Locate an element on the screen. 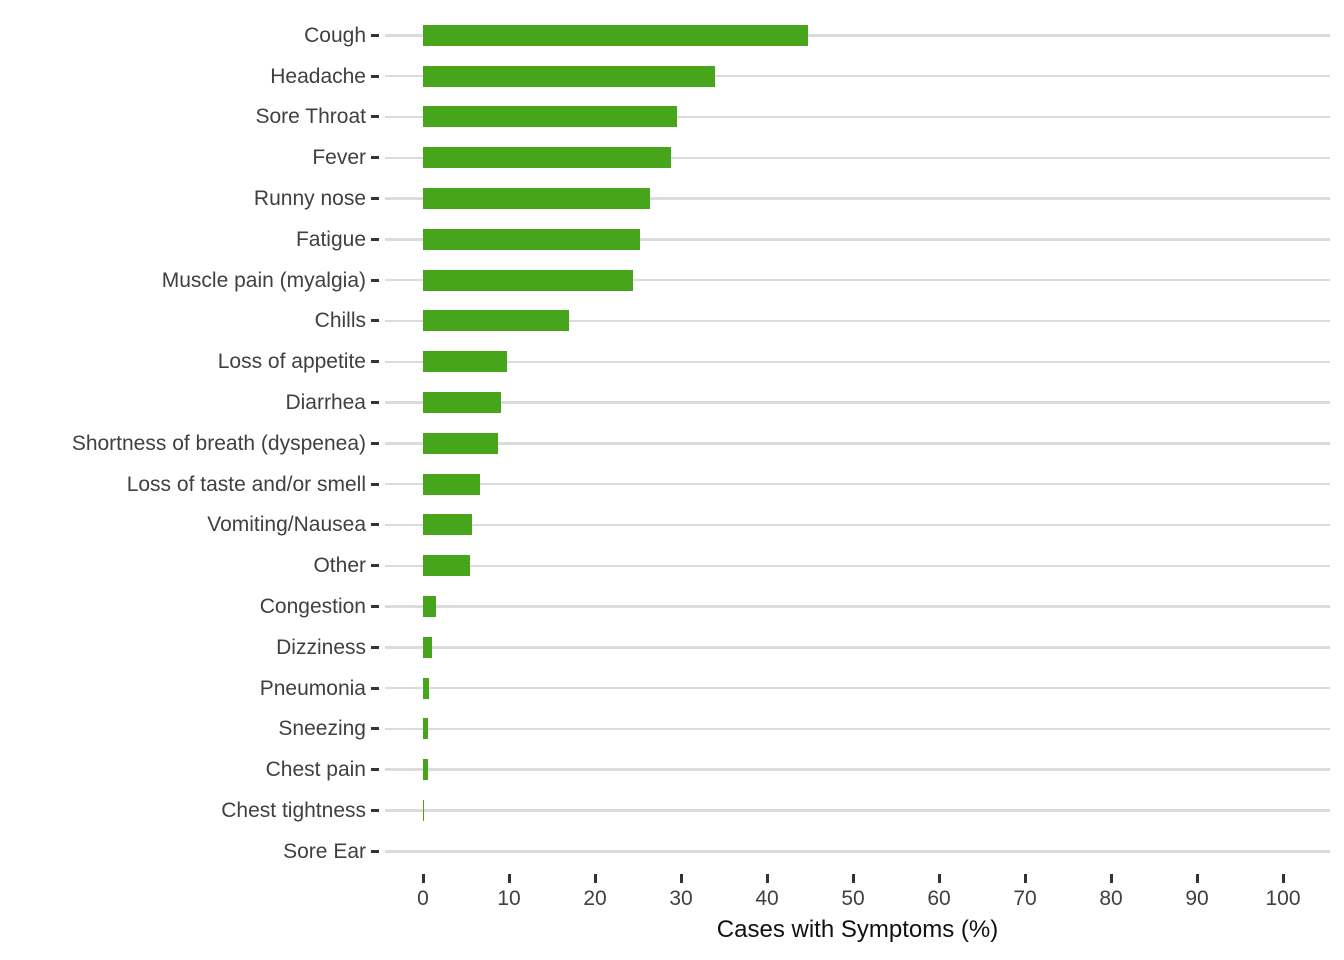 The height and width of the screenshot is (960, 1344). category-row: Shortness of breath (dyspenea) is located at coordinates (672, 443).